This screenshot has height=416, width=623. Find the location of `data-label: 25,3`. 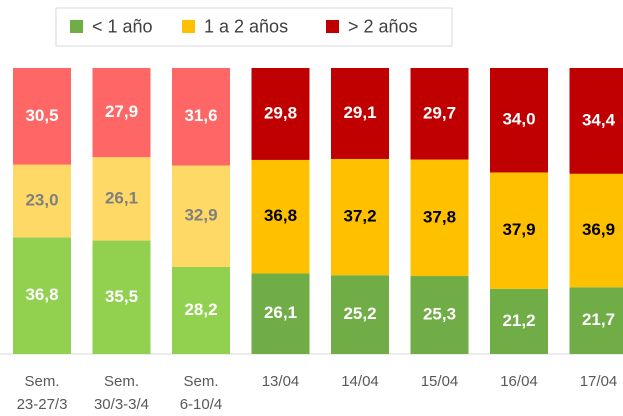

data-label: 25,3 is located at coordinates (439, 313).